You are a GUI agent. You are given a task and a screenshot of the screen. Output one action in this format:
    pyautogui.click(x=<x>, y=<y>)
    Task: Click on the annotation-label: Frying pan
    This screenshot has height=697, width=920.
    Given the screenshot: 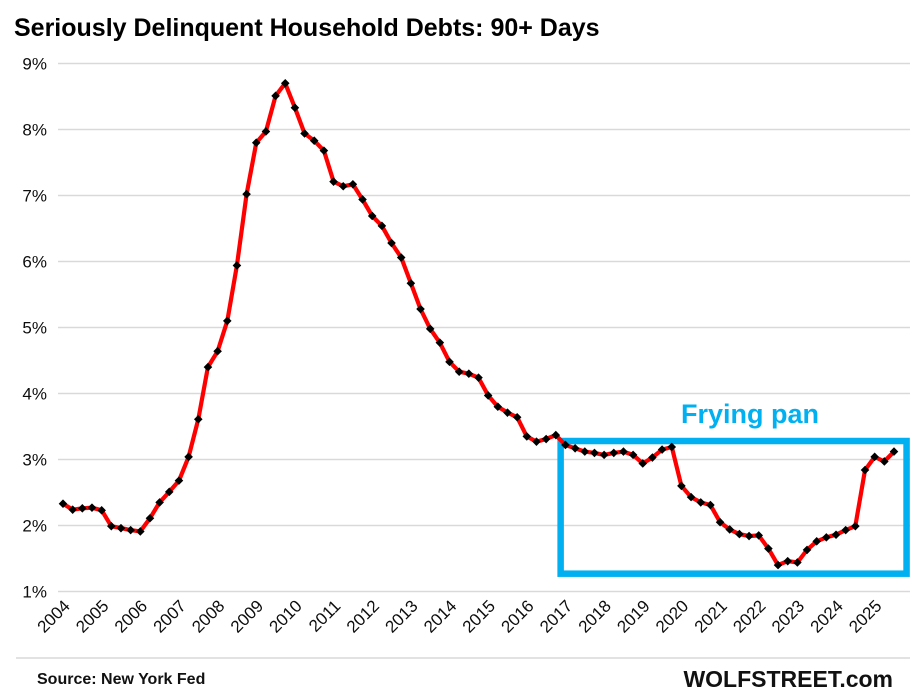 What is the action you would take?
    pyautogui.click(x=750, y=414)
    